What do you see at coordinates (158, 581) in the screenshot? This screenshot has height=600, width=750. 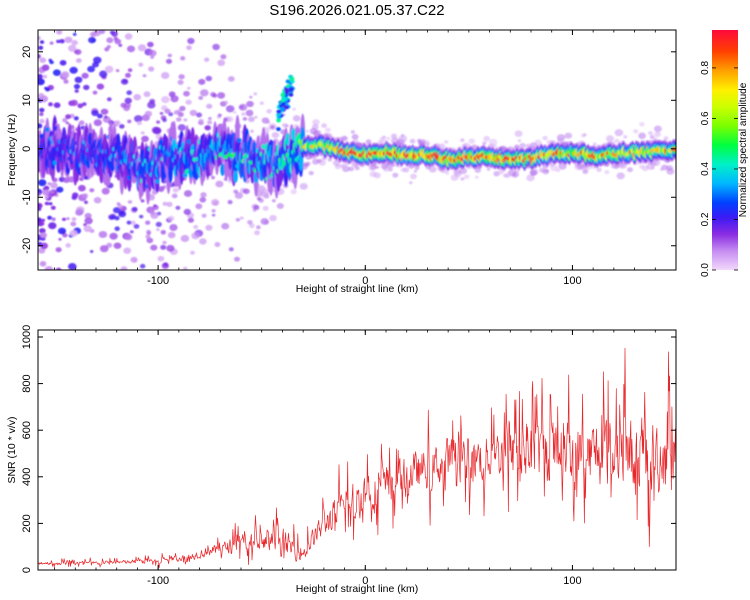 I see `snr-x-tick-label: -100` at bounding box center [158, 581].